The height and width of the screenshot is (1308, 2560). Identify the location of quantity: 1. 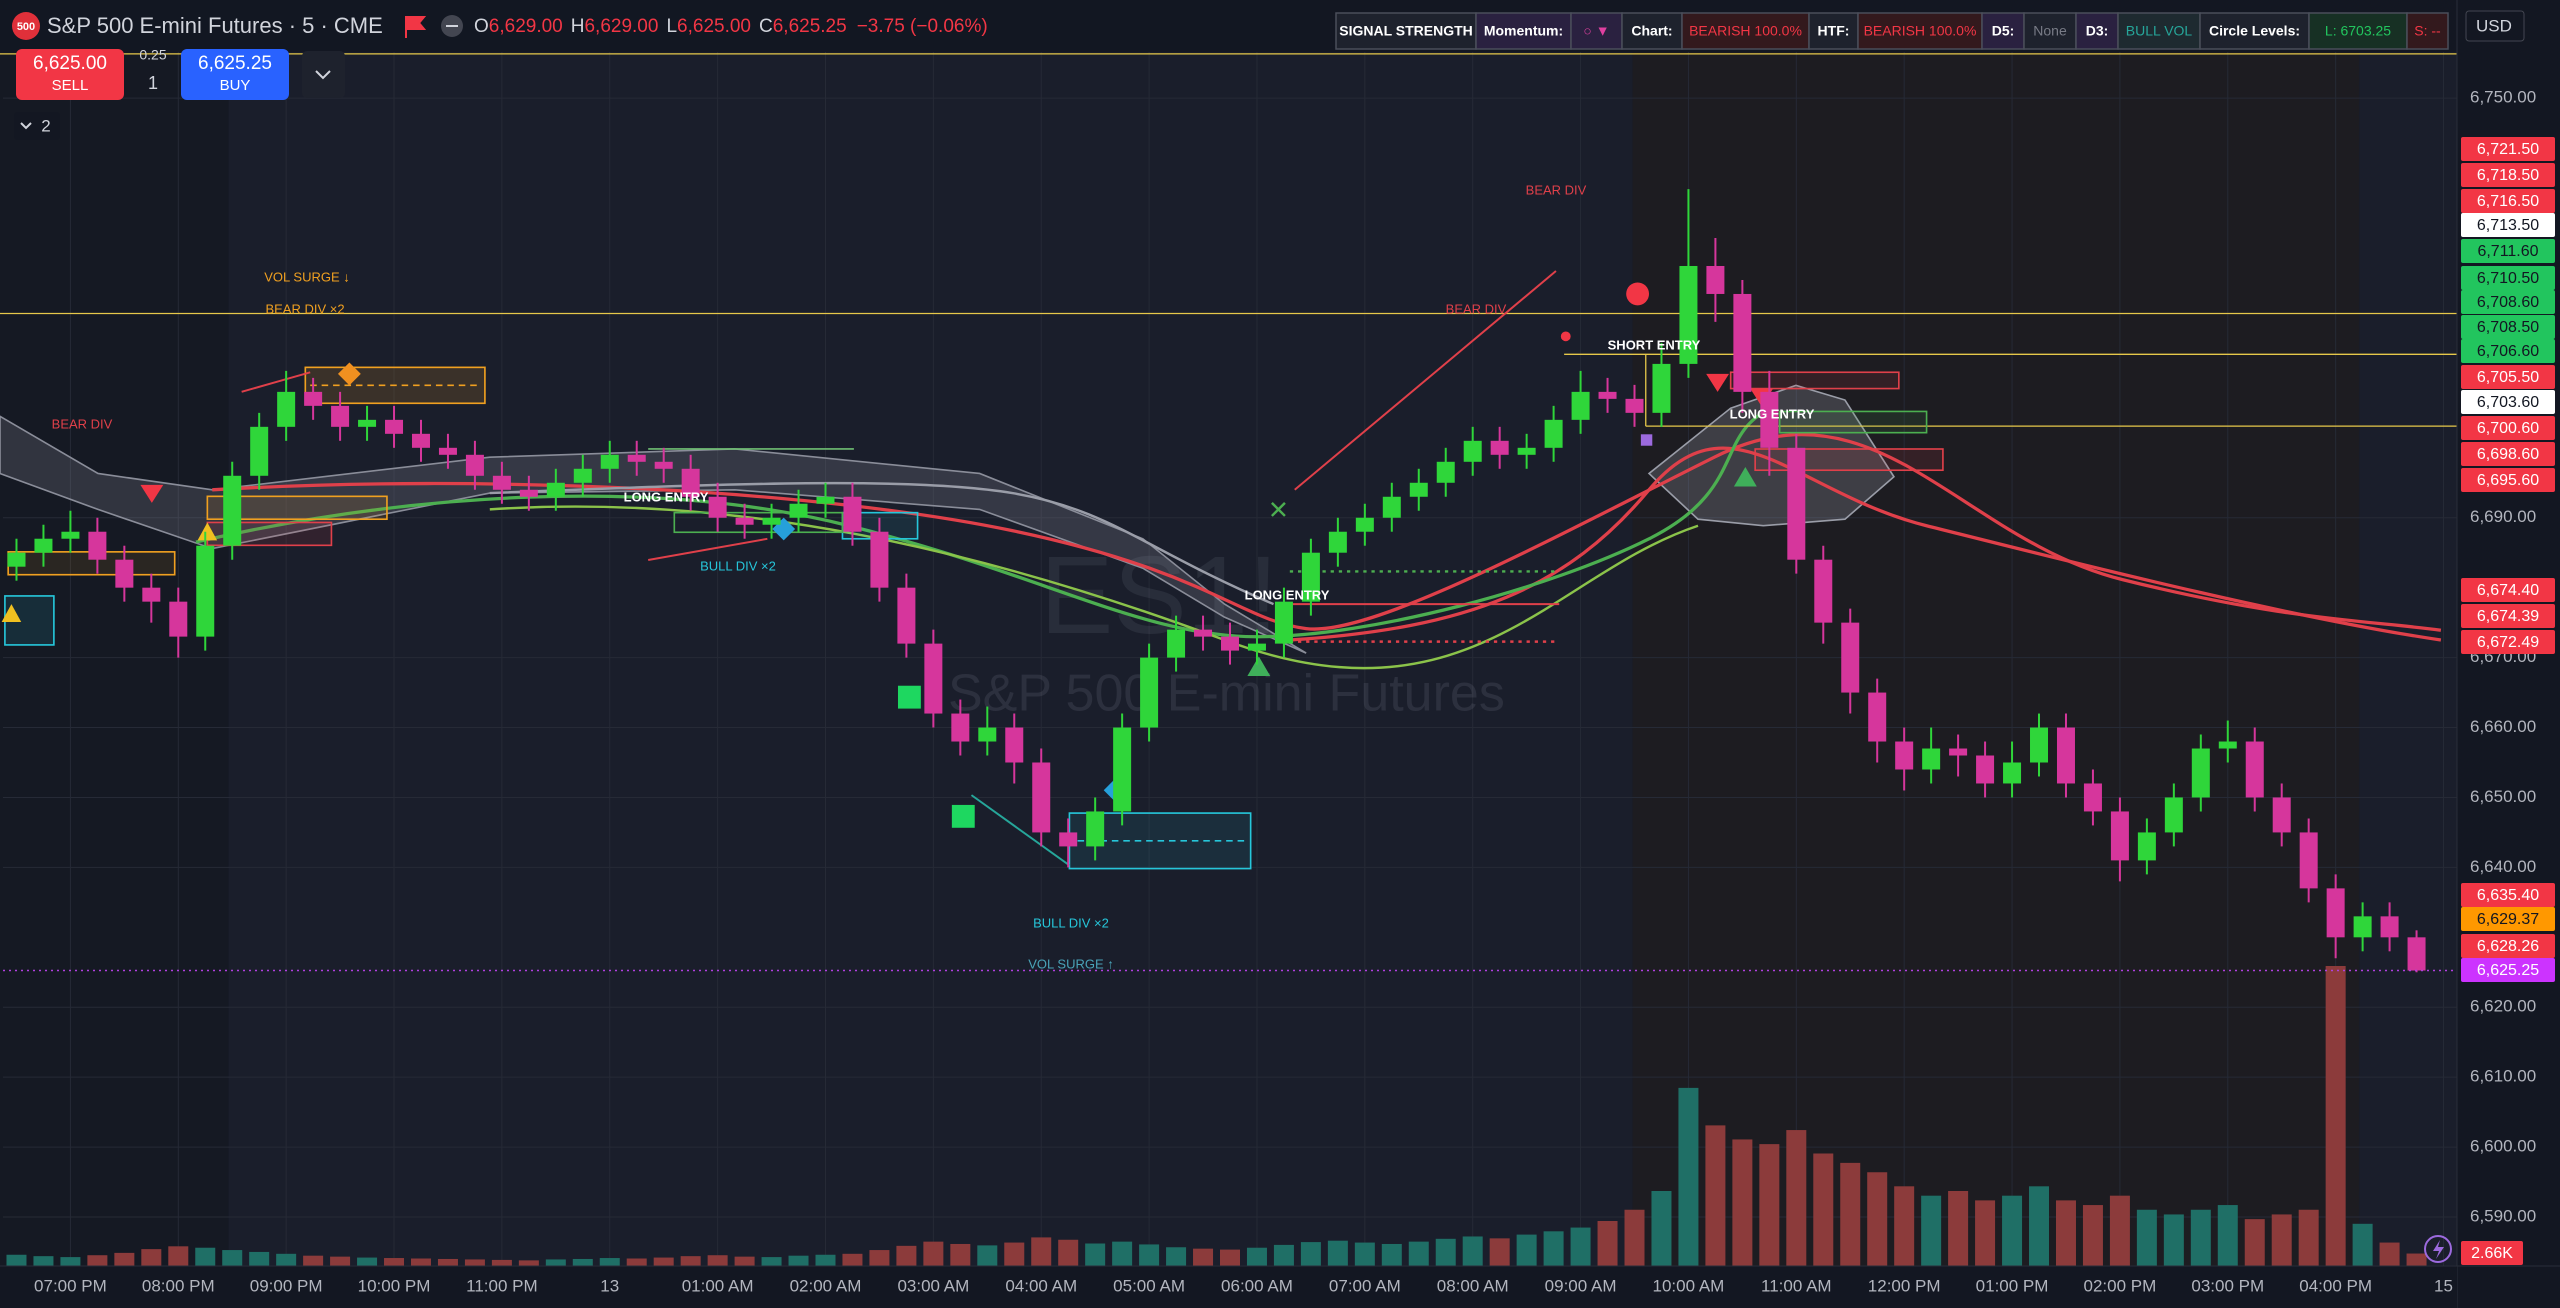
(153, 83).